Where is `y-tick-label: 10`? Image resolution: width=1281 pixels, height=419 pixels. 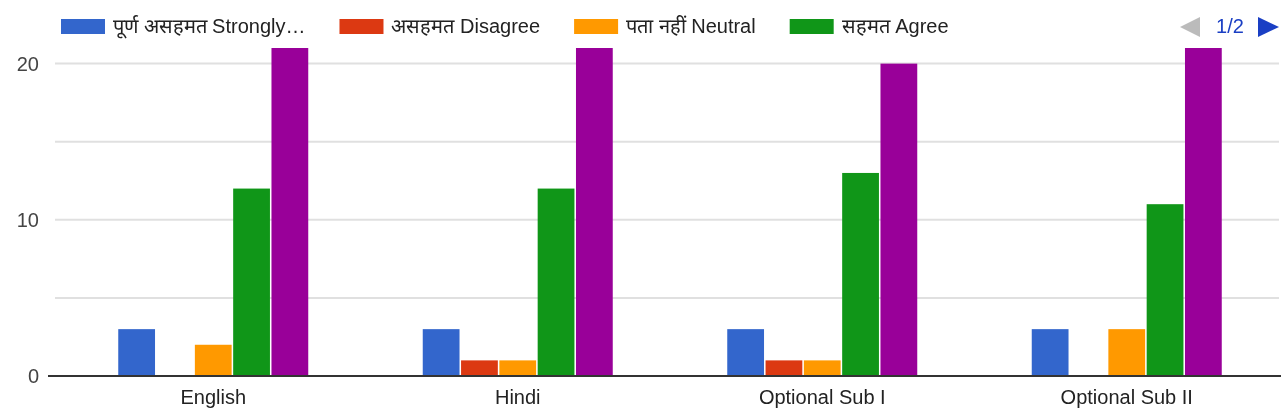
y-tick-label: 10 is located at coordinates (27, 219).